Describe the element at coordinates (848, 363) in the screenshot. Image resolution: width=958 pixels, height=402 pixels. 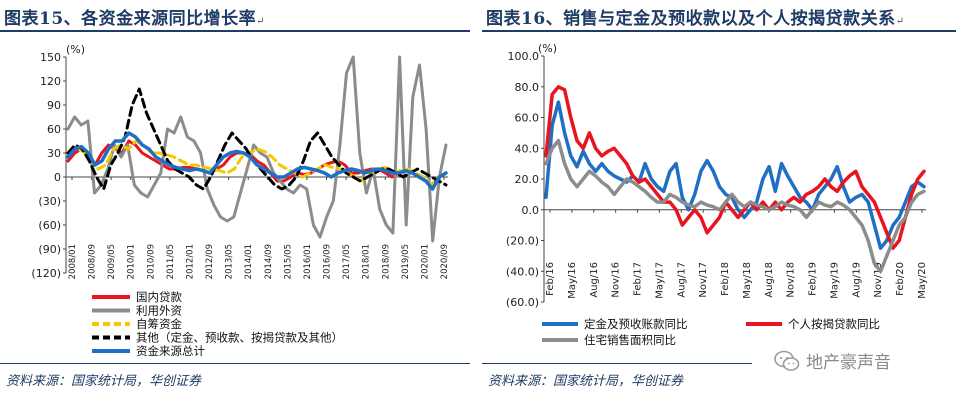
I see `watermark-text: 地产豪声音` at that location.